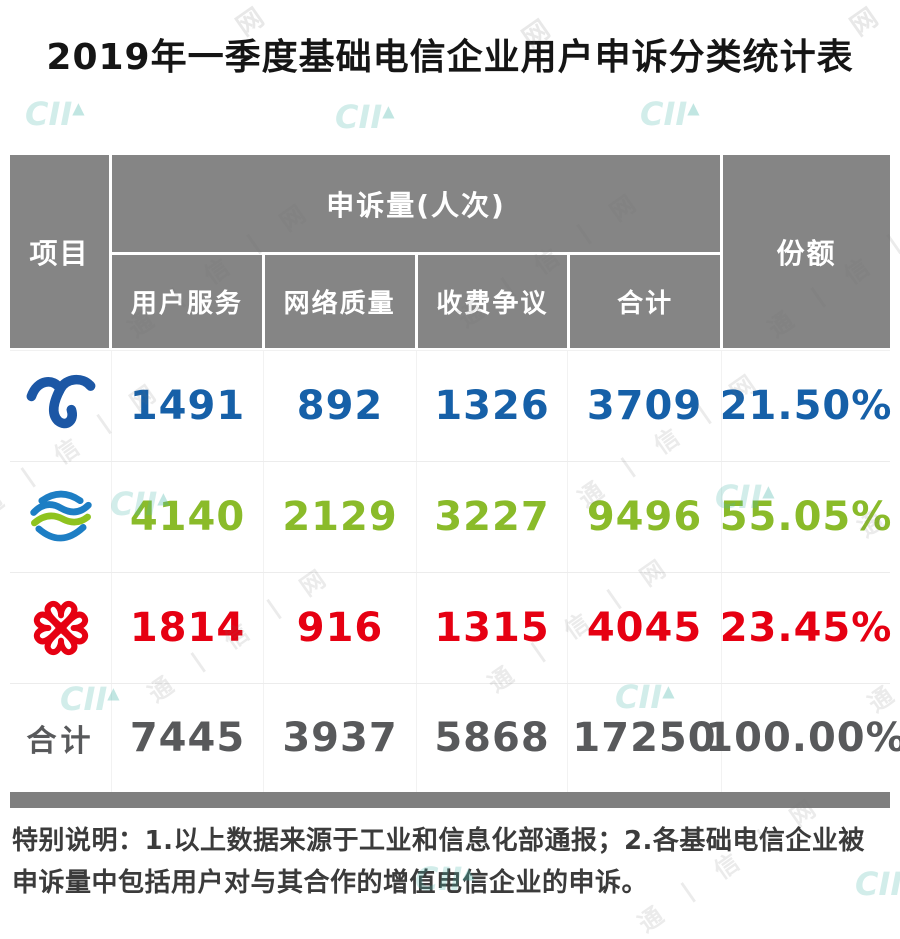  I want to click on table-row-china-telecom: 1491 892 1326 3709 21.50%, so click(451, 406).